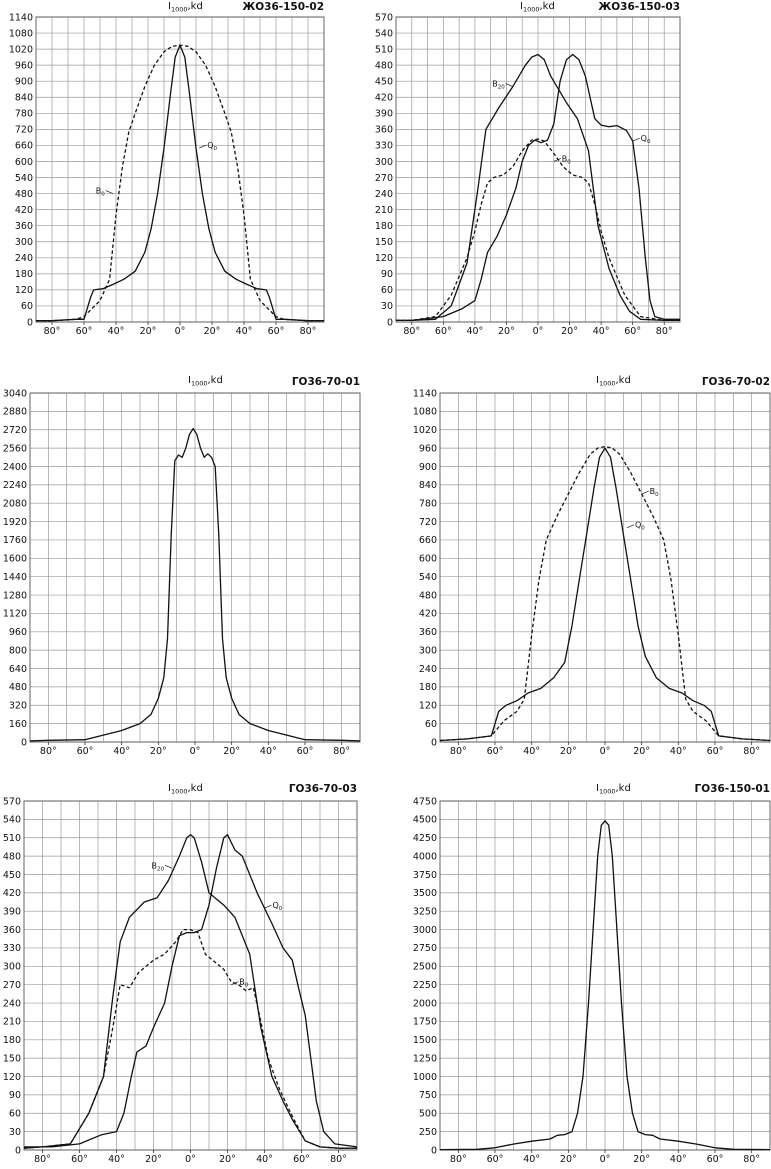 This screenshot has width=771, height=1169. Describe the element at coordinates (732, 789) in the screenshot. I see `chart-title: ГО36-150-01` at that location.